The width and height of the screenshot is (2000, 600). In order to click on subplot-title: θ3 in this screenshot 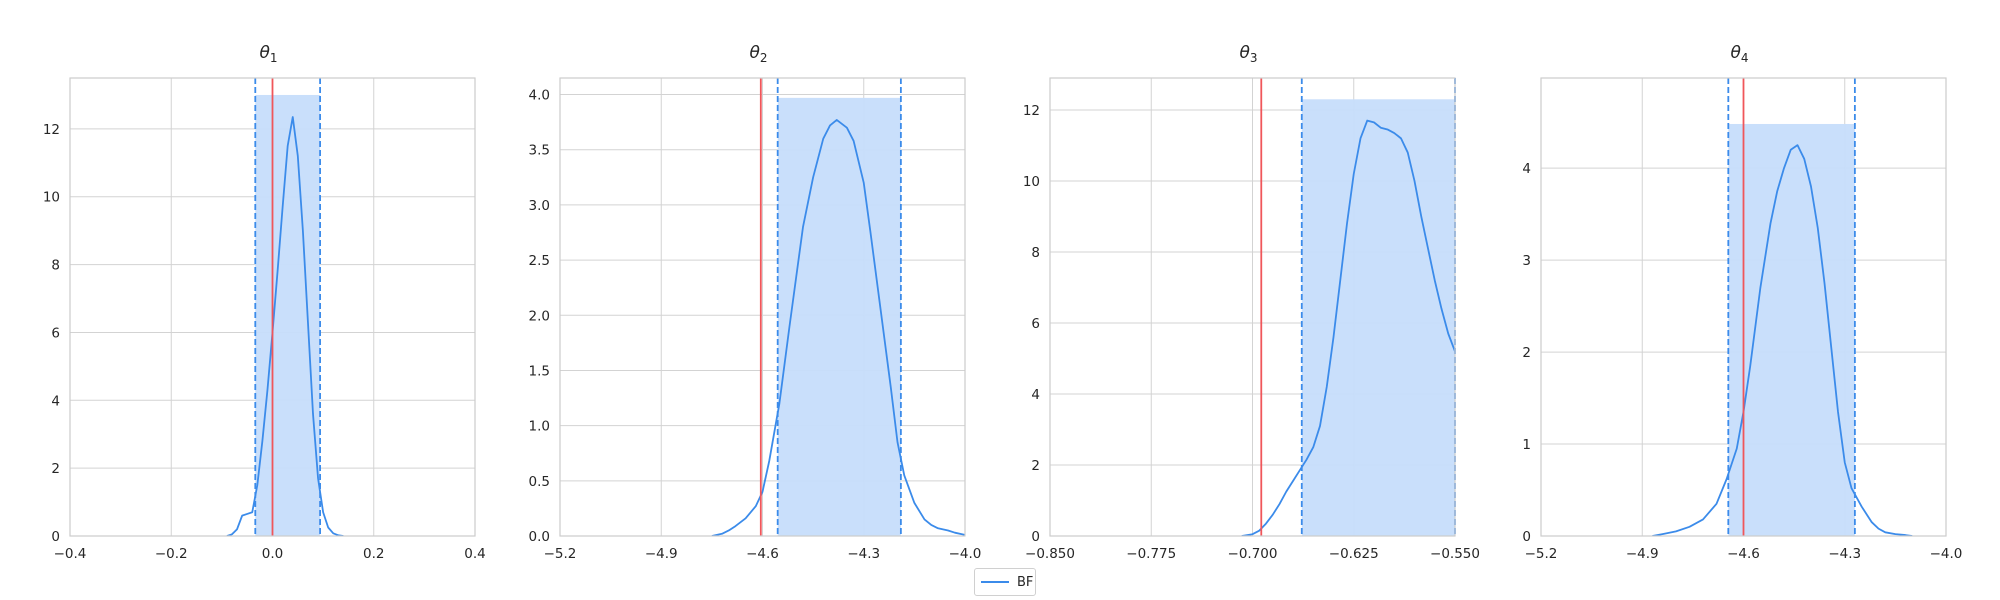, I will do `click(1248, 54)`.